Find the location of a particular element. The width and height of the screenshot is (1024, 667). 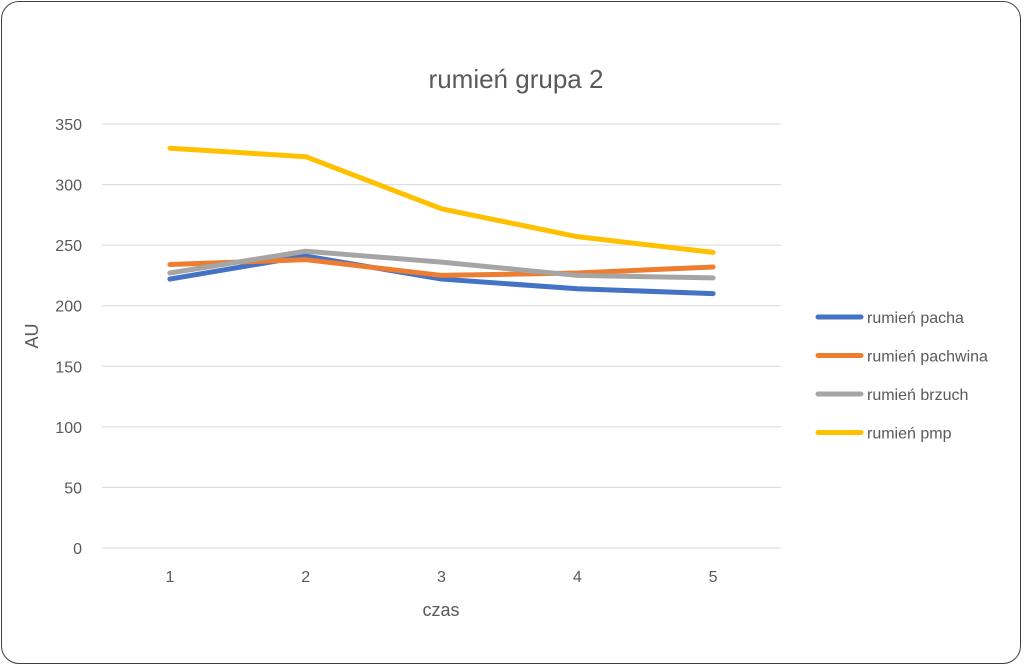

y-axis-label: AU is located at coordinates (32, 335).